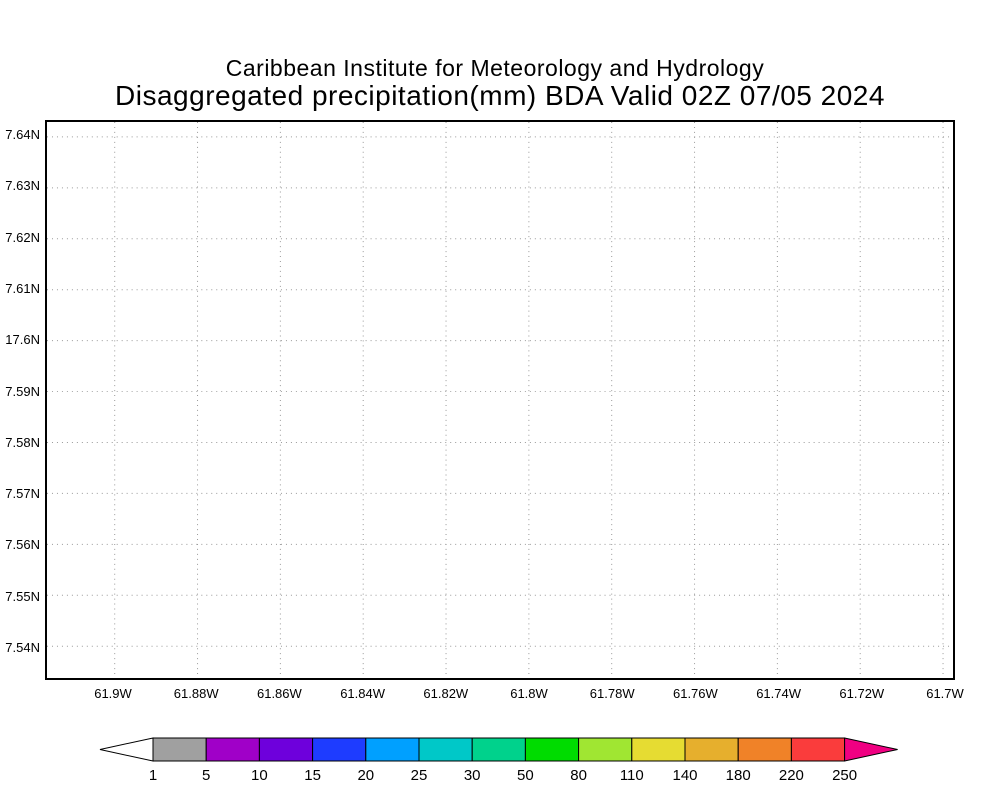 The image size is (1000, 800). Describe the element at coordinates (578, 775) in the screenshot. I see `colorbar-level-label: 80` at that location.